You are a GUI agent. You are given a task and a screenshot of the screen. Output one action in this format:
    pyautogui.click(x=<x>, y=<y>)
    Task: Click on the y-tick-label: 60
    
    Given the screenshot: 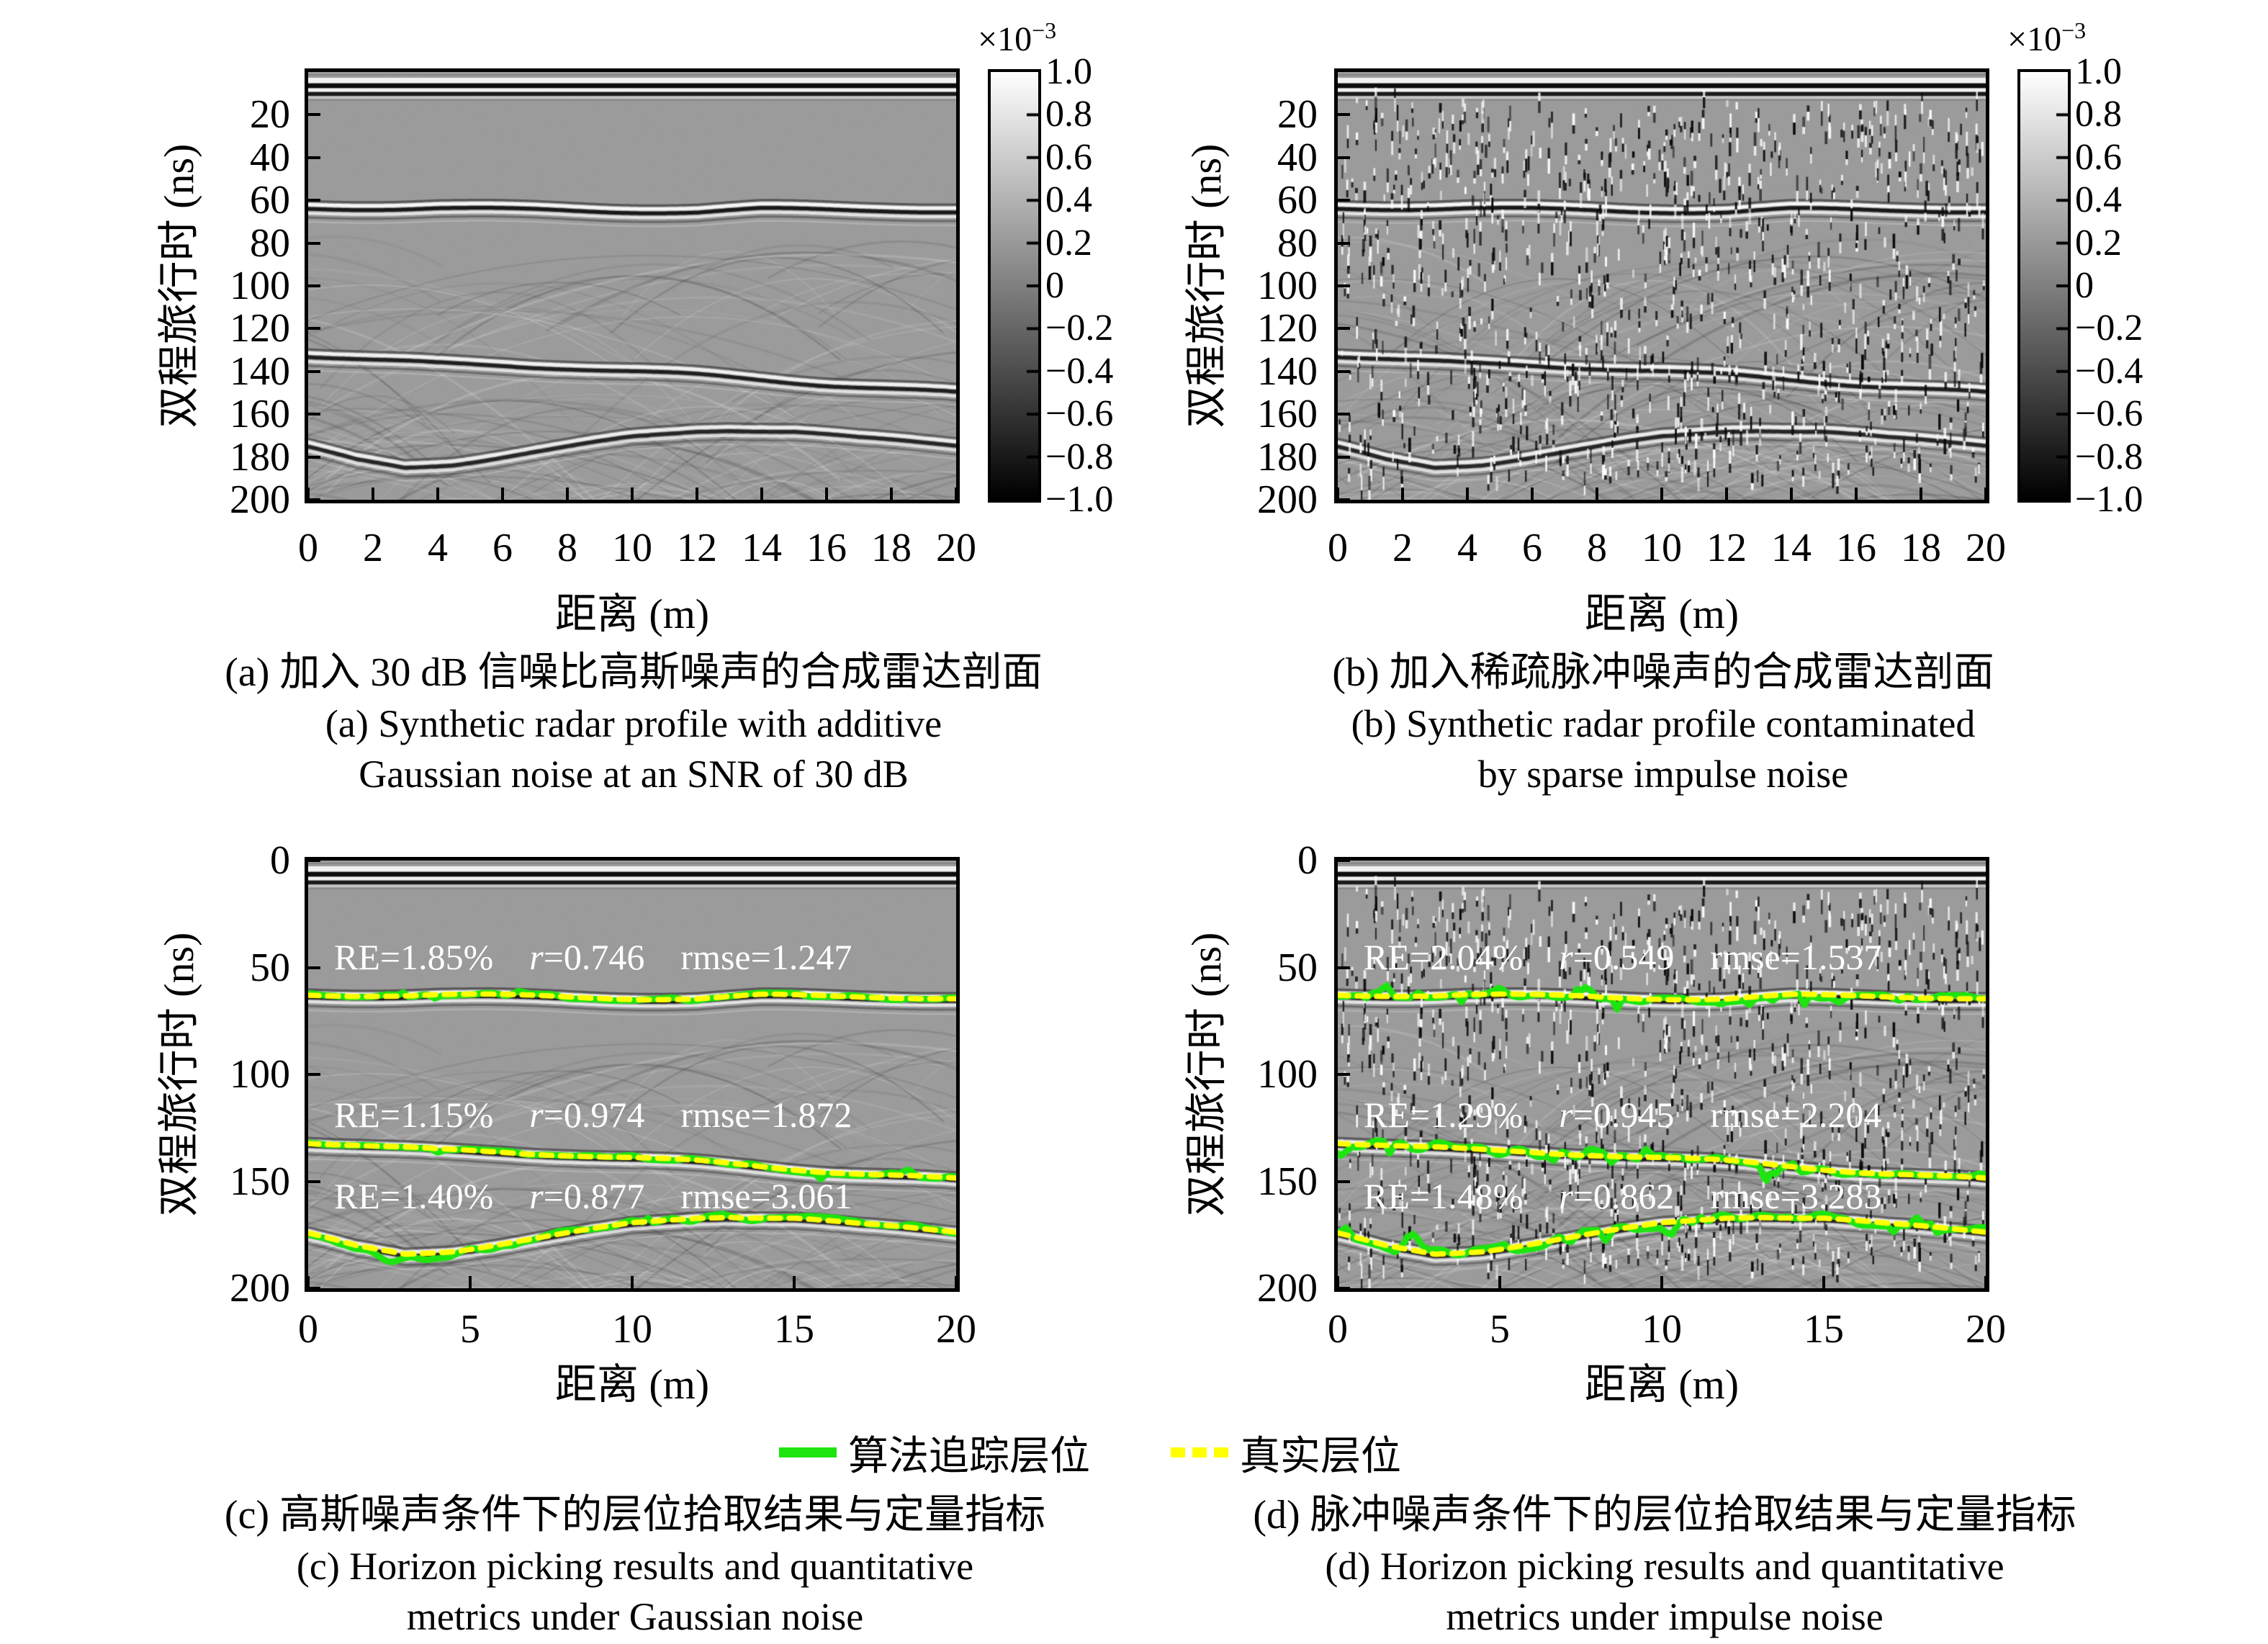 What is the action you would take?
    pyautogui.click(x=1297, y=200)
    